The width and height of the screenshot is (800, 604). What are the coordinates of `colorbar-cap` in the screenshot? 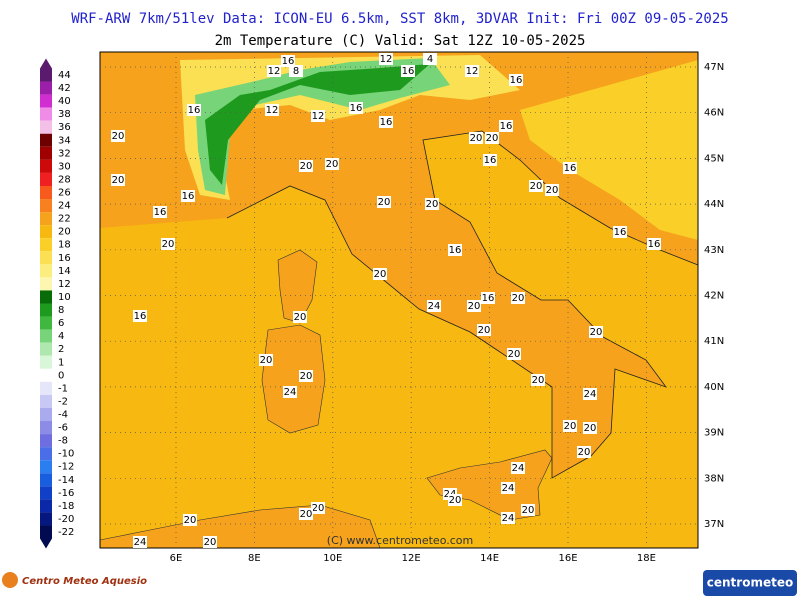 It's located at (46, 543).